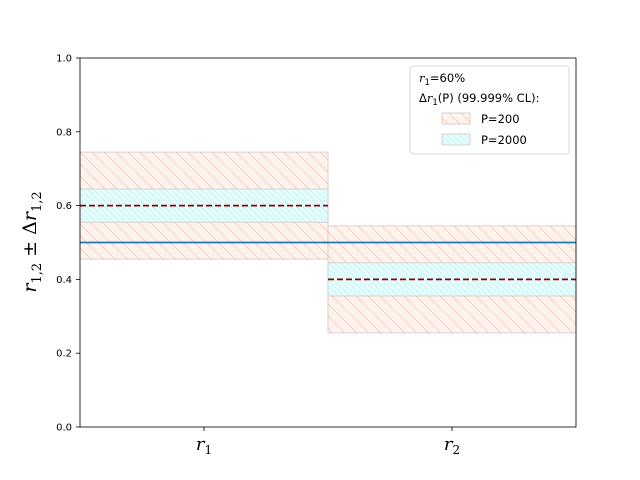 The height and width of the screenshot is (480, 640). What do you see at coordinates (30, 287) in the screenshot?
I see `y-axis-label-base: r` at bounding box center [30, 287].